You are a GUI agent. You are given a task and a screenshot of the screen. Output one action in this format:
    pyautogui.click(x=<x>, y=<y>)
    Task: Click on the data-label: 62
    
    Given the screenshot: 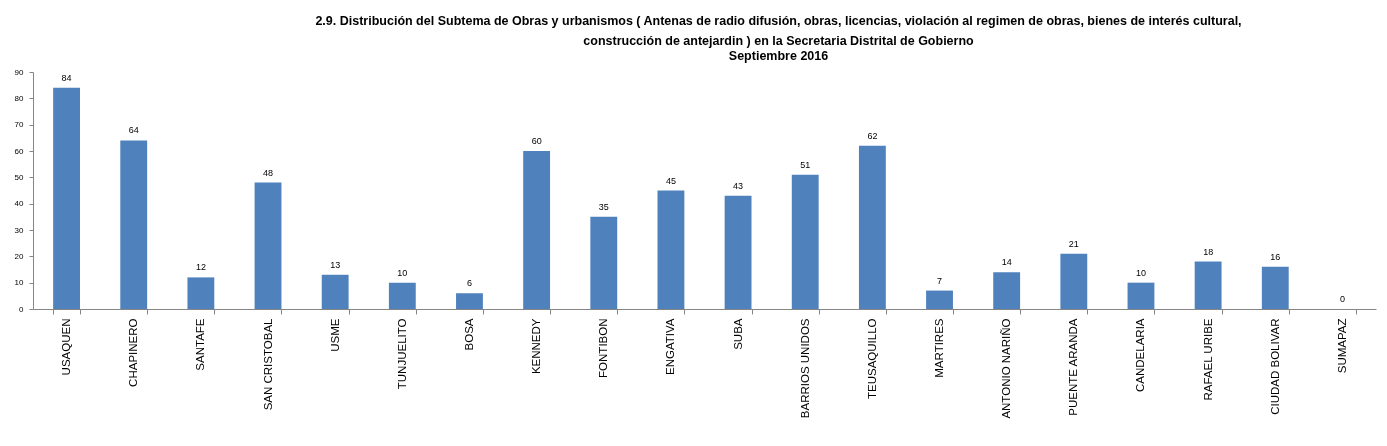 What is the action you would take?
    pyautogui.click(x=872, y=135)
    